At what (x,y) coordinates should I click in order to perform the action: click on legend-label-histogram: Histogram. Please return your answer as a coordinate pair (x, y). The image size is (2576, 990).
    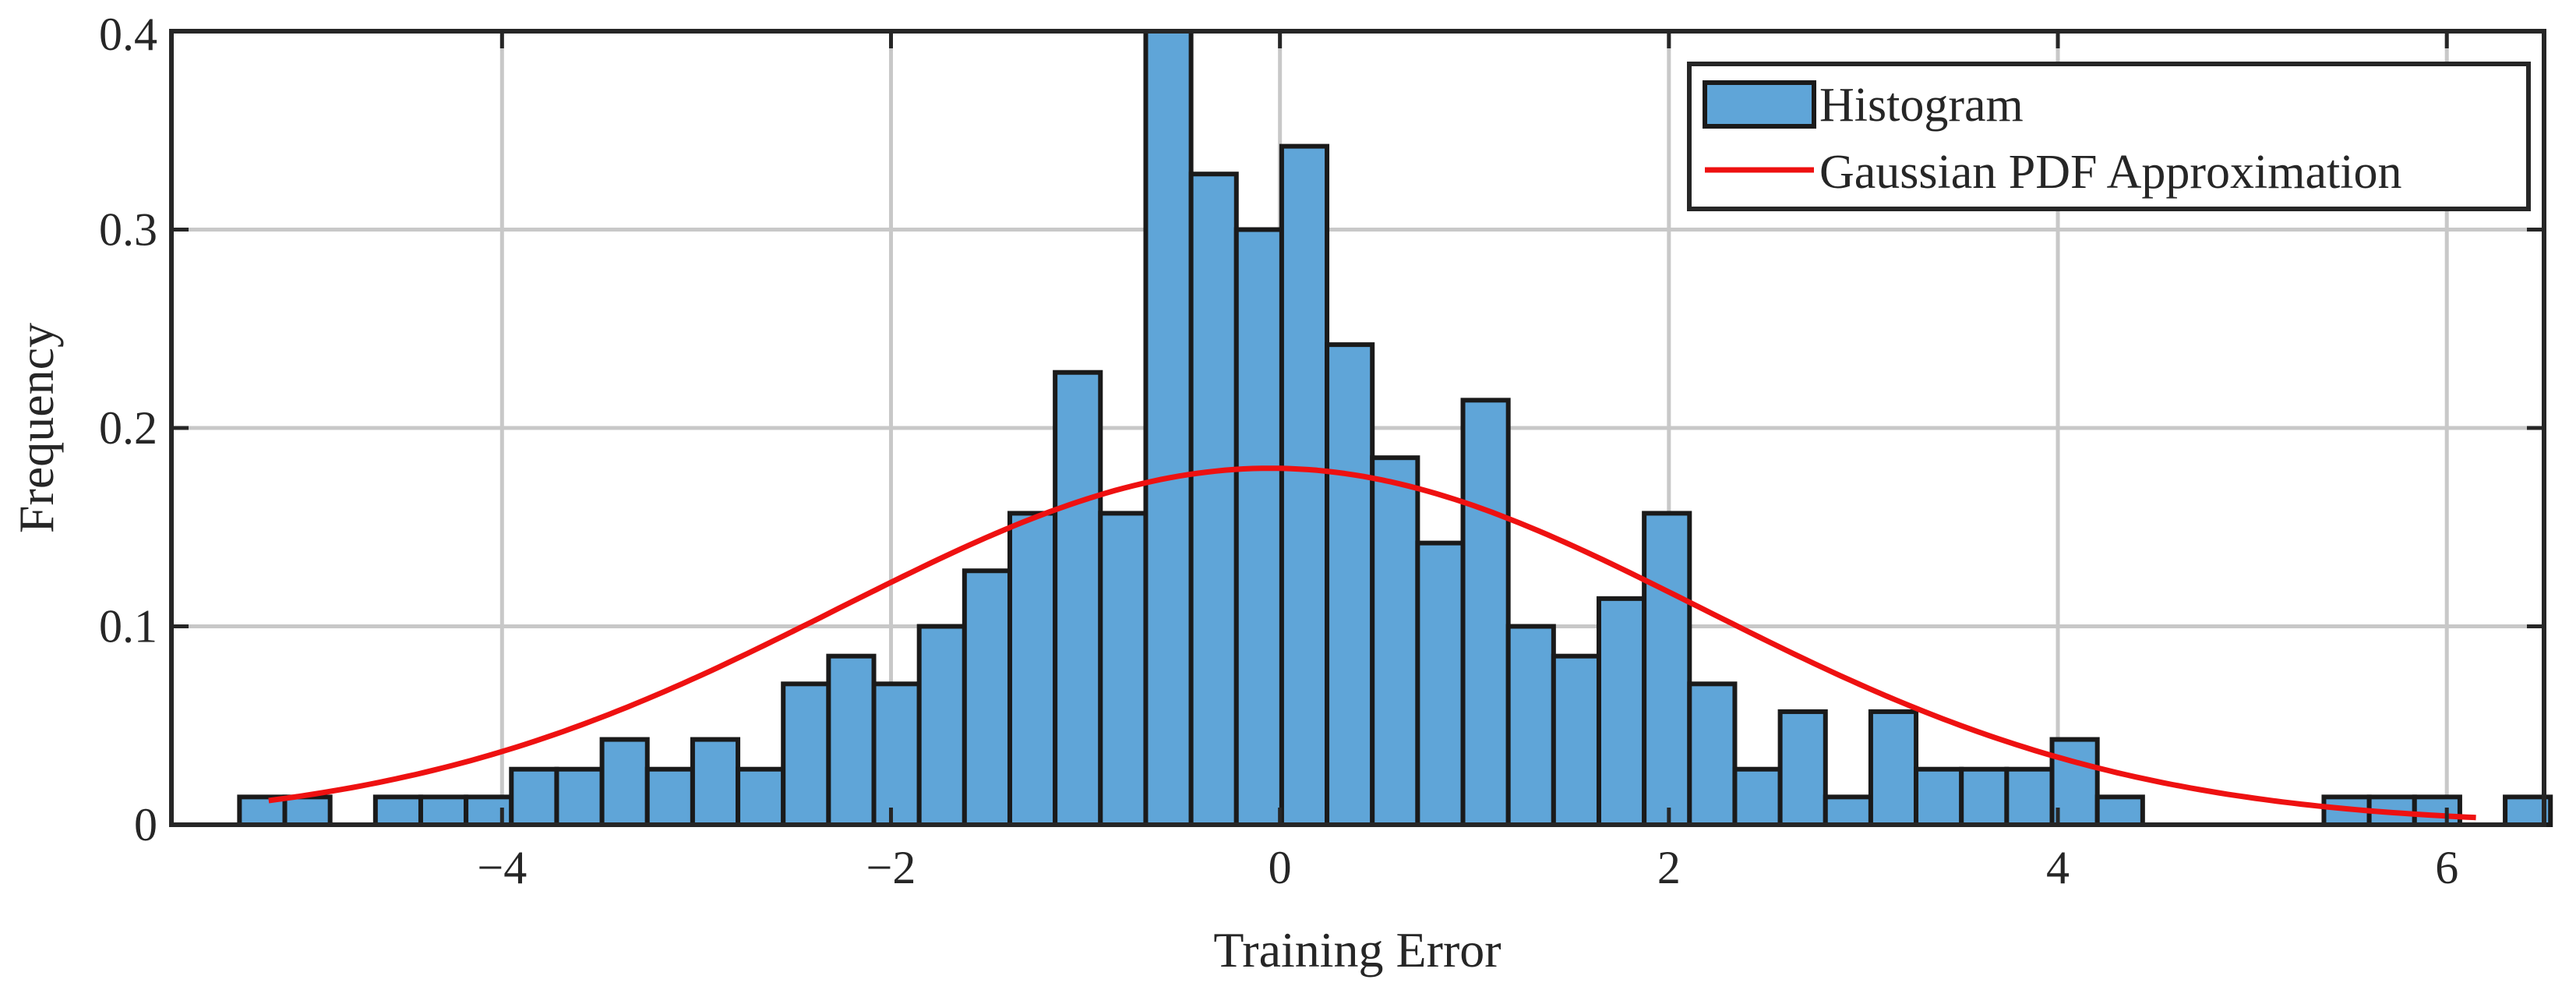
    Looking at the image, I should click on (1921, 105).